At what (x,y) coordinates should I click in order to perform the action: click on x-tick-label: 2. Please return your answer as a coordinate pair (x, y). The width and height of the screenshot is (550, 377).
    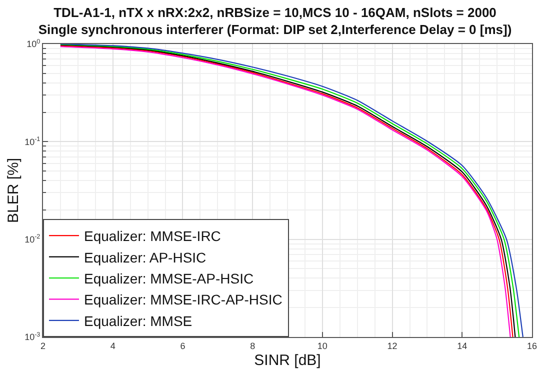
    Looking at the image, I should click on (43, 345).